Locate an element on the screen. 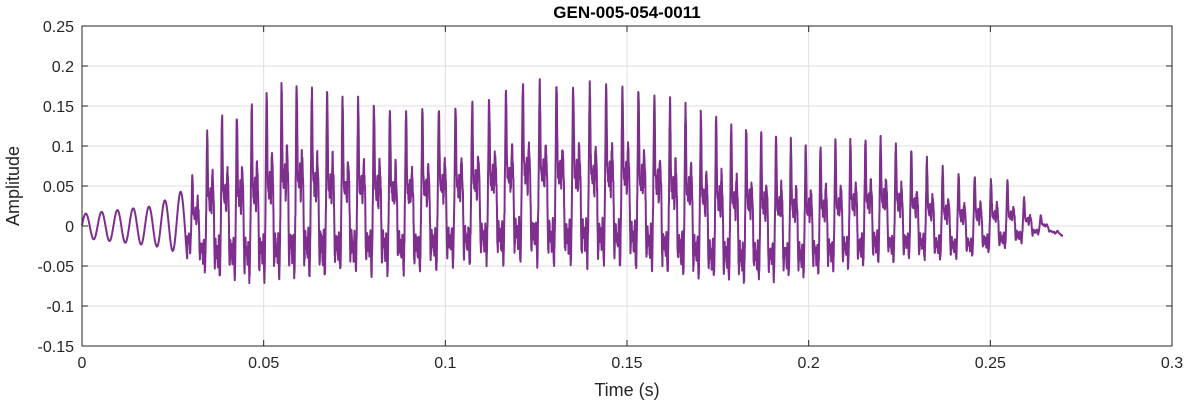 This screenshot has width=1188, height=404. x-tick-label: 0.2 is located at coordinates (809, 363).